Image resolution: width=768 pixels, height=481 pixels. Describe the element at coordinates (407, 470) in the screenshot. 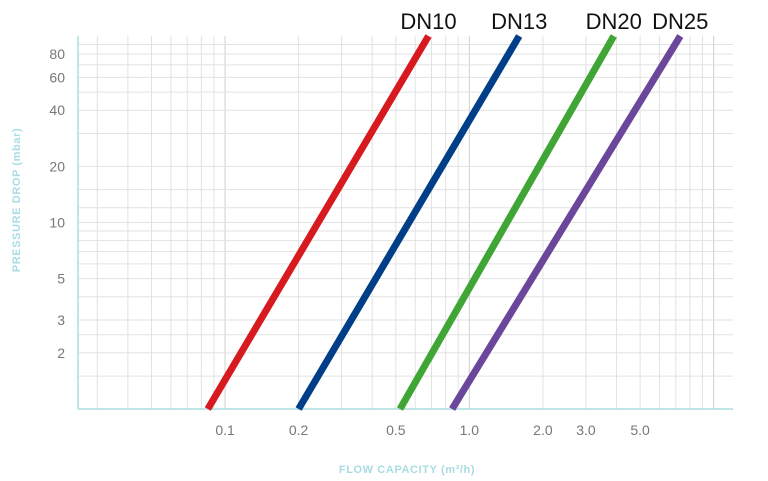

I see `x-axis-title: FLOW CAPACITY (m³/h)` at that location.